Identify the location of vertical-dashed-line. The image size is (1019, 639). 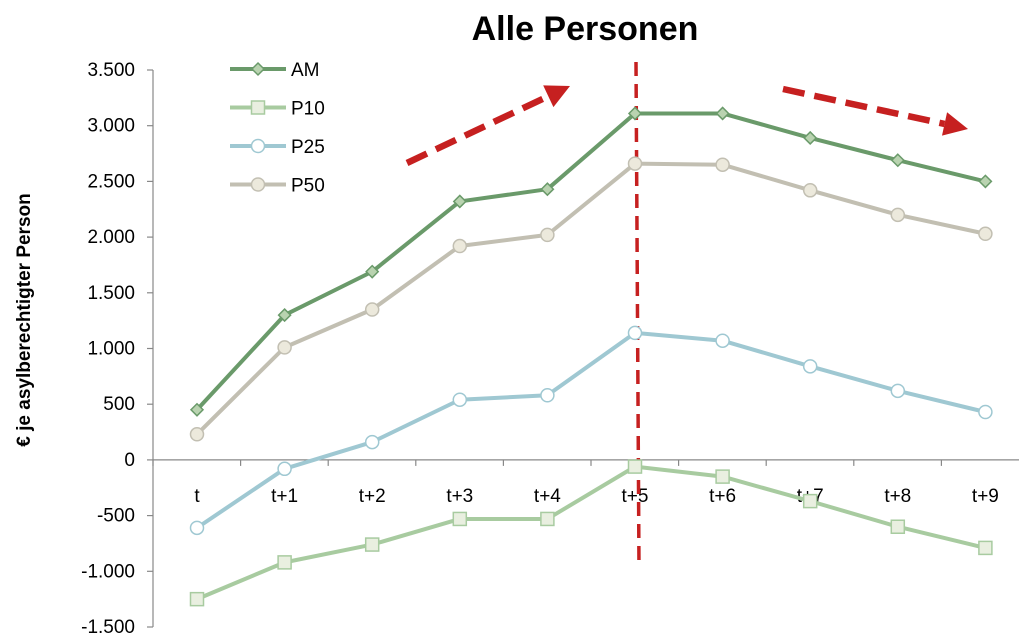
(637, 315).